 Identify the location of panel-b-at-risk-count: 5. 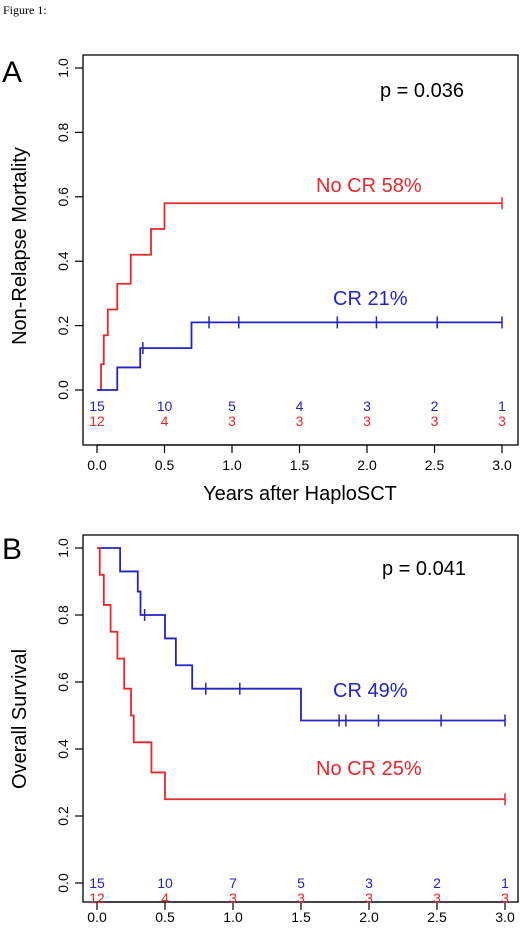
(301, 883).